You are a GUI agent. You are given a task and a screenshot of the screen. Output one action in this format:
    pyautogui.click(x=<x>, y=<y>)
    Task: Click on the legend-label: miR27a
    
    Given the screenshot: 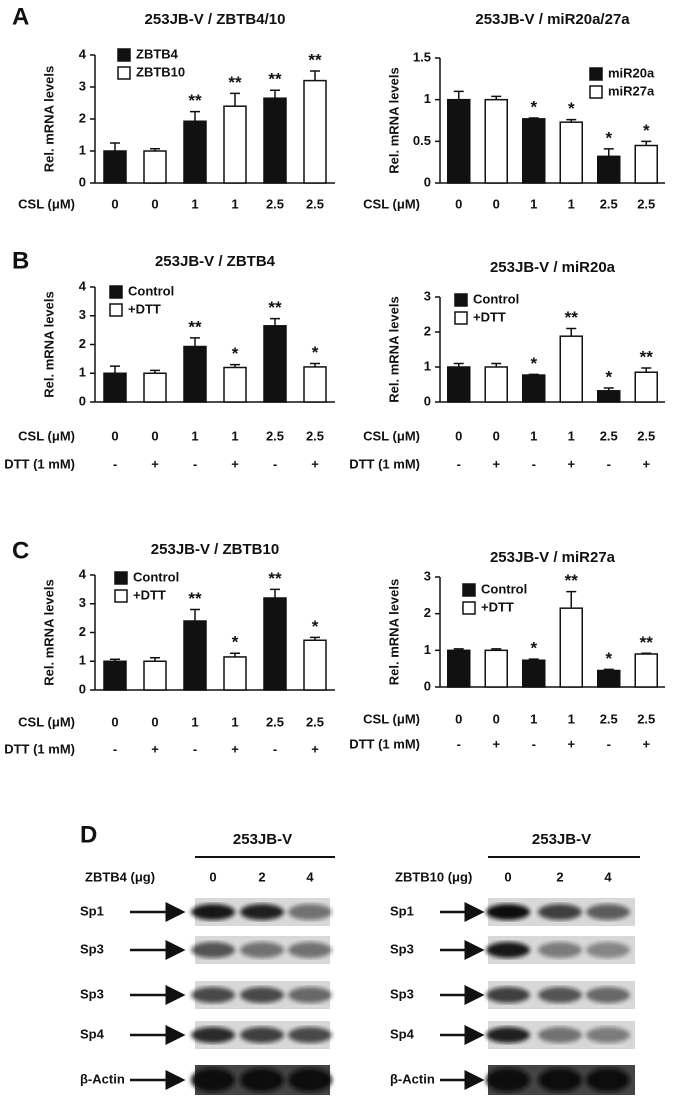 What is the action you would take?
    pyautogui.click(x=631, y=90)
    